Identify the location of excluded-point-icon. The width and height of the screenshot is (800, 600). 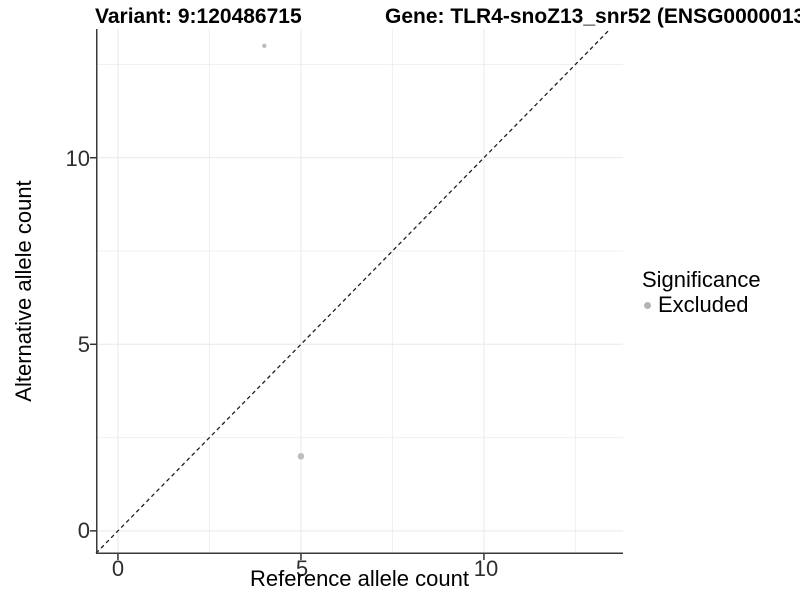
(647, 305).